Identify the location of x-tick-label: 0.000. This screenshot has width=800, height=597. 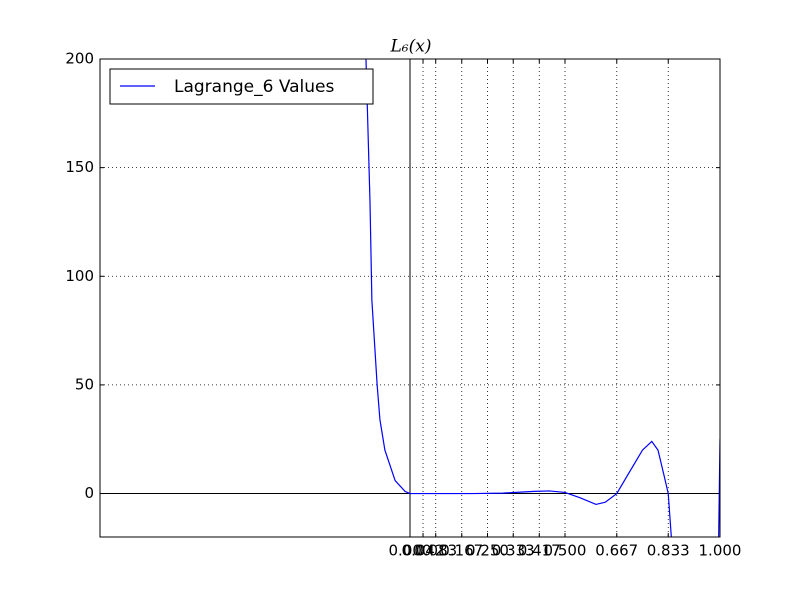
(410, 551).